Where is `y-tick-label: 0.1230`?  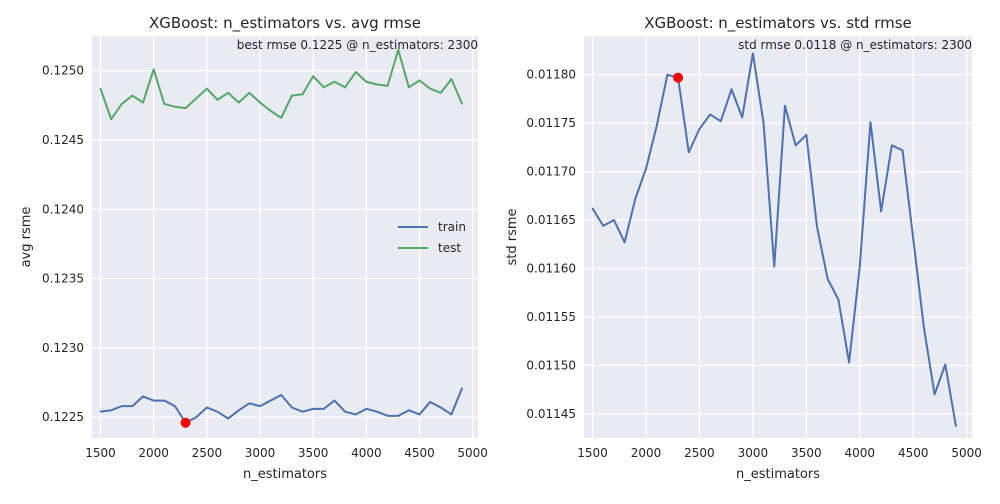
y-tick-label: 0.1230 is located at coordinates (63, 348).